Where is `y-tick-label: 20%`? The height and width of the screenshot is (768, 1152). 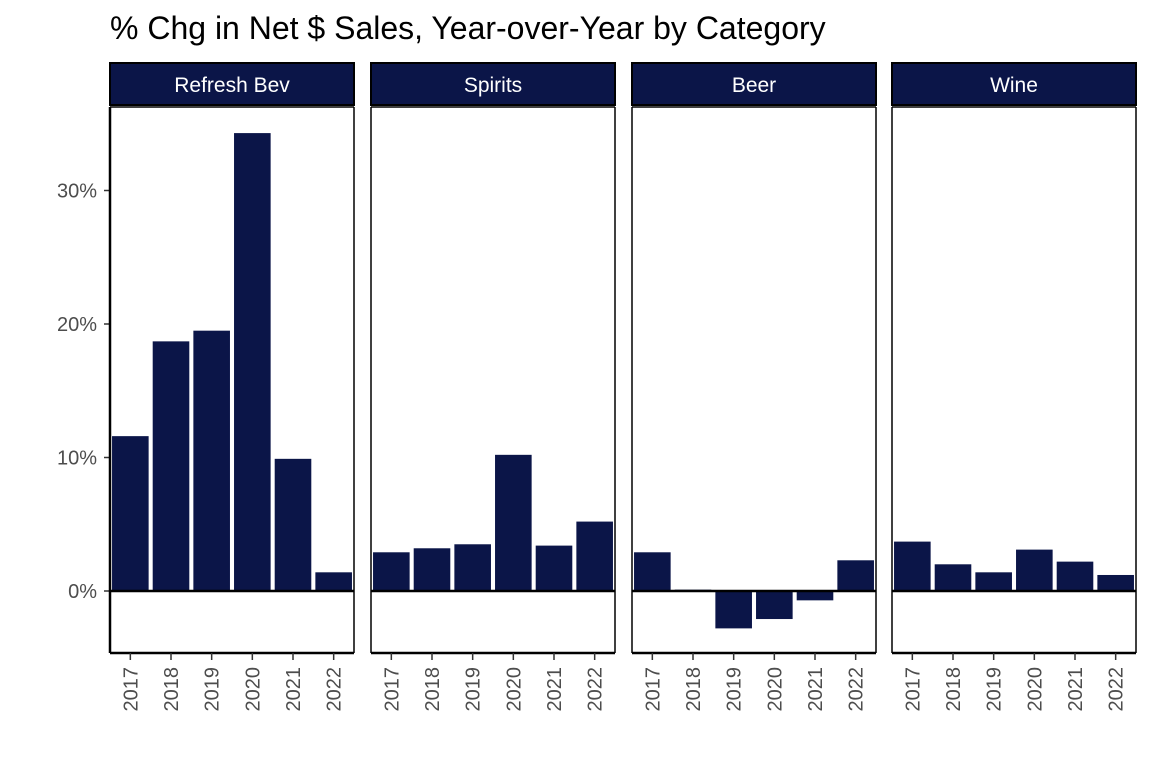
y-tick-label: 20% is located at coordinates (77, 325).